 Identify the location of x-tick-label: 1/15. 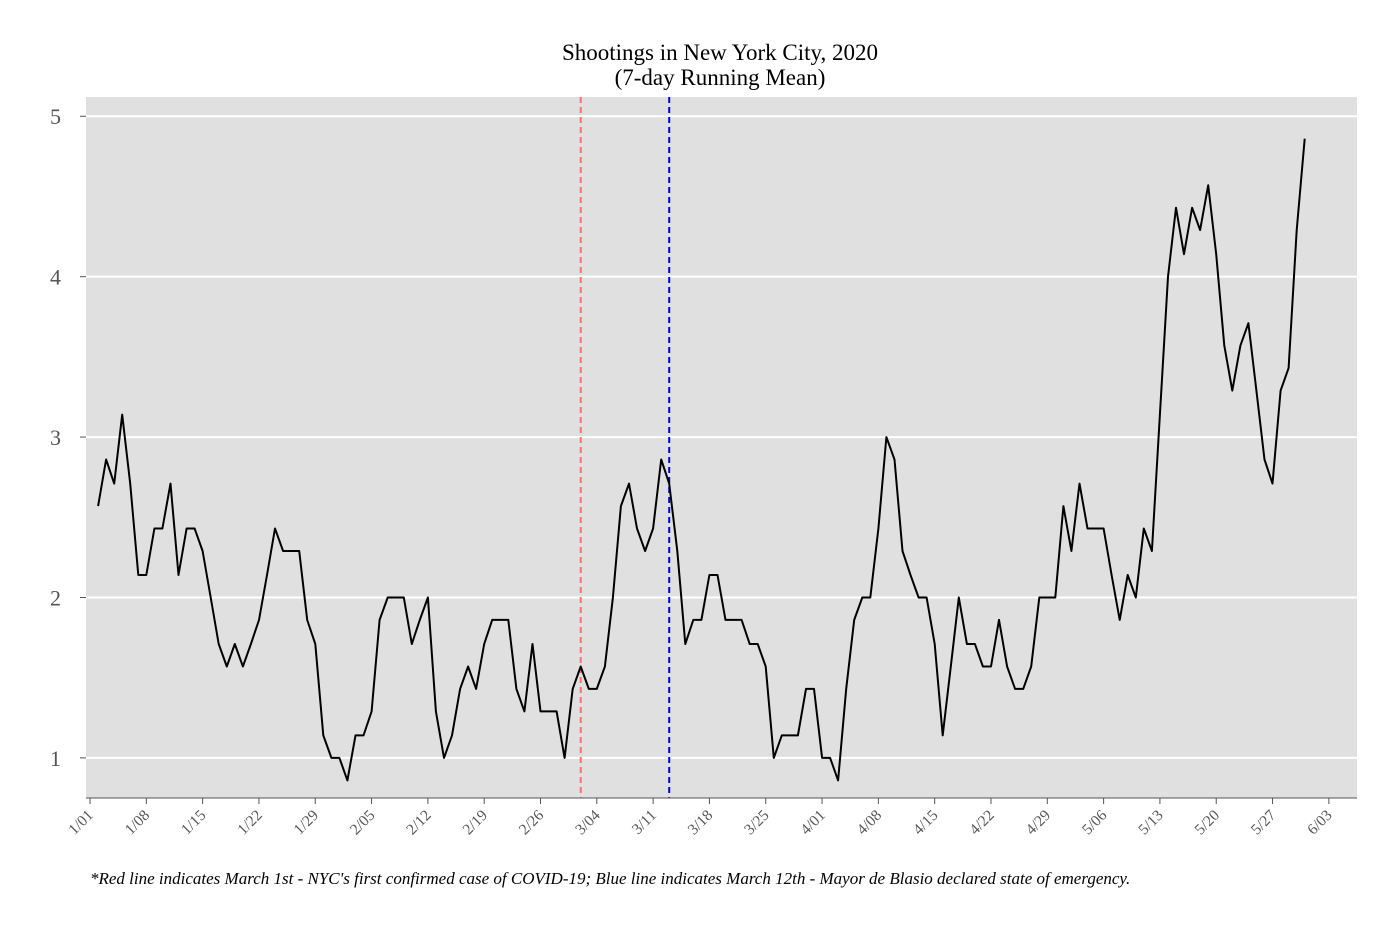
(194, 823).